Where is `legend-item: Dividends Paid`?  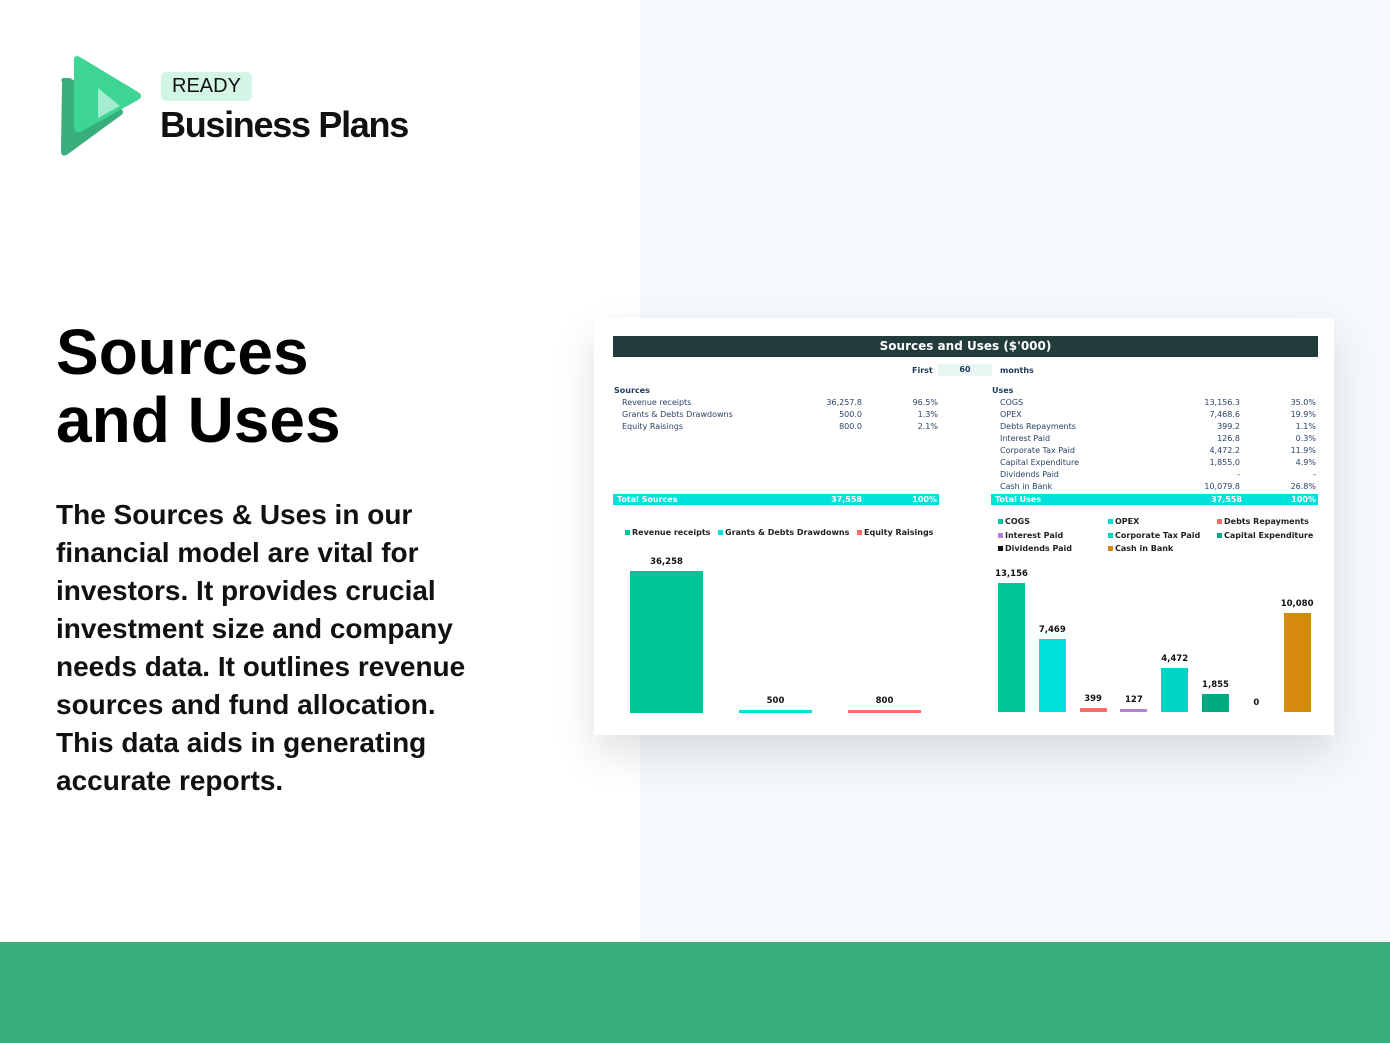 legend-item: Dividends Paid is located at coordinates (1035, 548).